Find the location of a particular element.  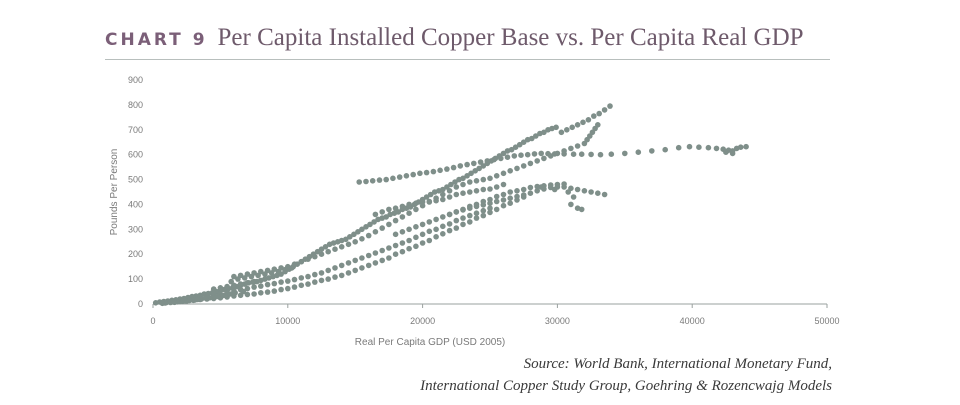

x-tick-label: 50000 is located at coordinates (826, 321).